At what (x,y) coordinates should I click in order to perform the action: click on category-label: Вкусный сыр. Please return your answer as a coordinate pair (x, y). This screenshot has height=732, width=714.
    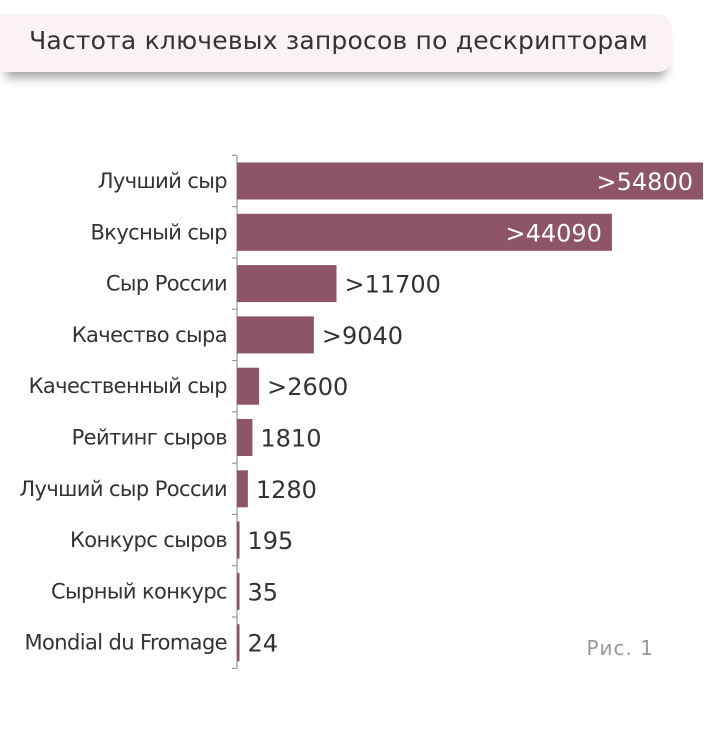
    Looking at the image, I should click on (158, 232).